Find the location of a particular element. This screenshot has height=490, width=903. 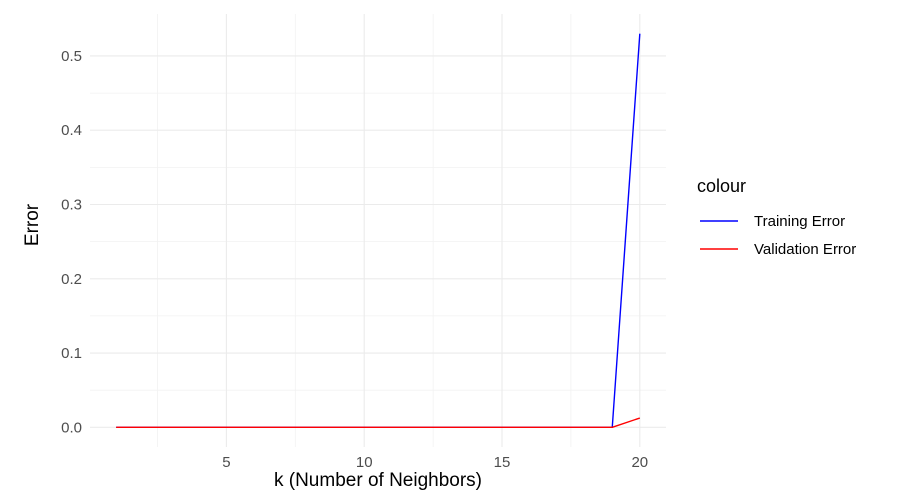

y-tick-label: 0.1 is located at coordinates (71, 353).